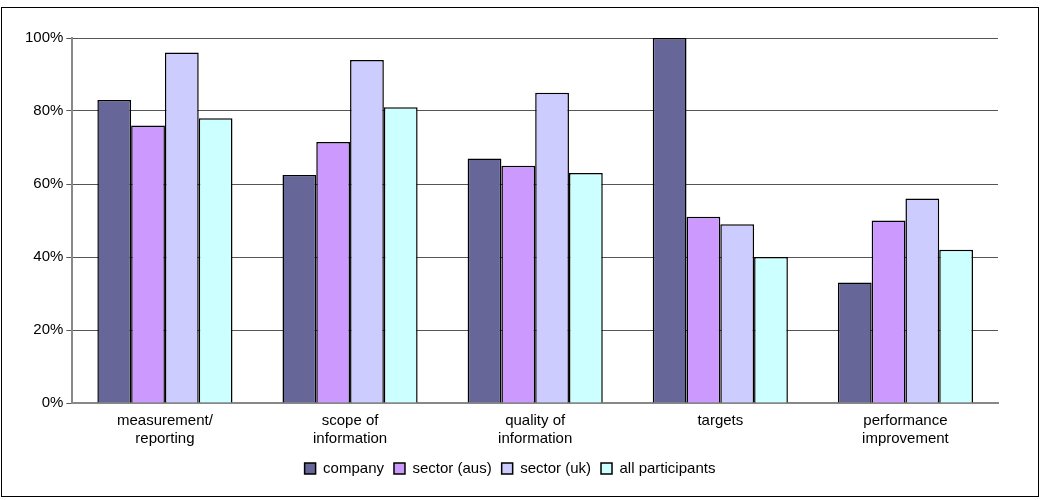  What do you see at coordinates (48, 256) in the screenshot?
I see `y-tick-label: 40%` at bounding box center [48, 256].